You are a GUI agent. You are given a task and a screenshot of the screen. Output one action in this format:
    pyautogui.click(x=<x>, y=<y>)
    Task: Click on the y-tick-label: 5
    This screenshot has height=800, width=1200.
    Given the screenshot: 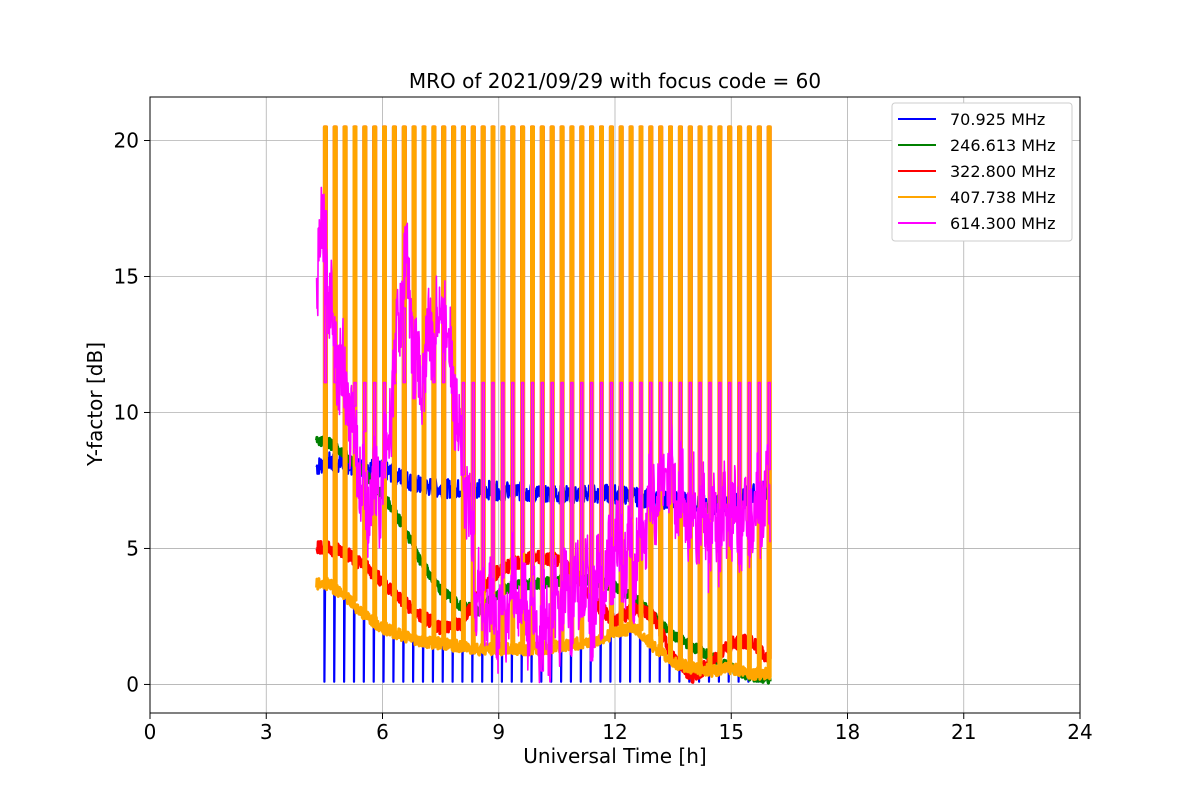 What is the action you would take?
    pyautogui.click(x=132, y=548)
    